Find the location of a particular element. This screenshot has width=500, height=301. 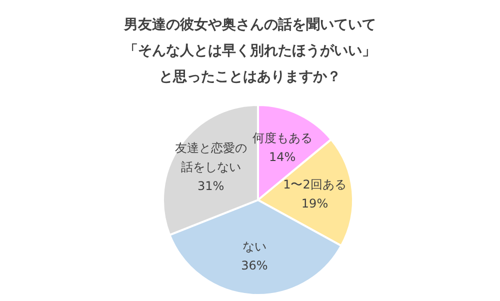

chart-title: 男友達の彼女や奥さんの話を聞いていて「そんな人とは早く別れたほうがいい」と思ったことはありますか？ is located at coordinates (249, 51).